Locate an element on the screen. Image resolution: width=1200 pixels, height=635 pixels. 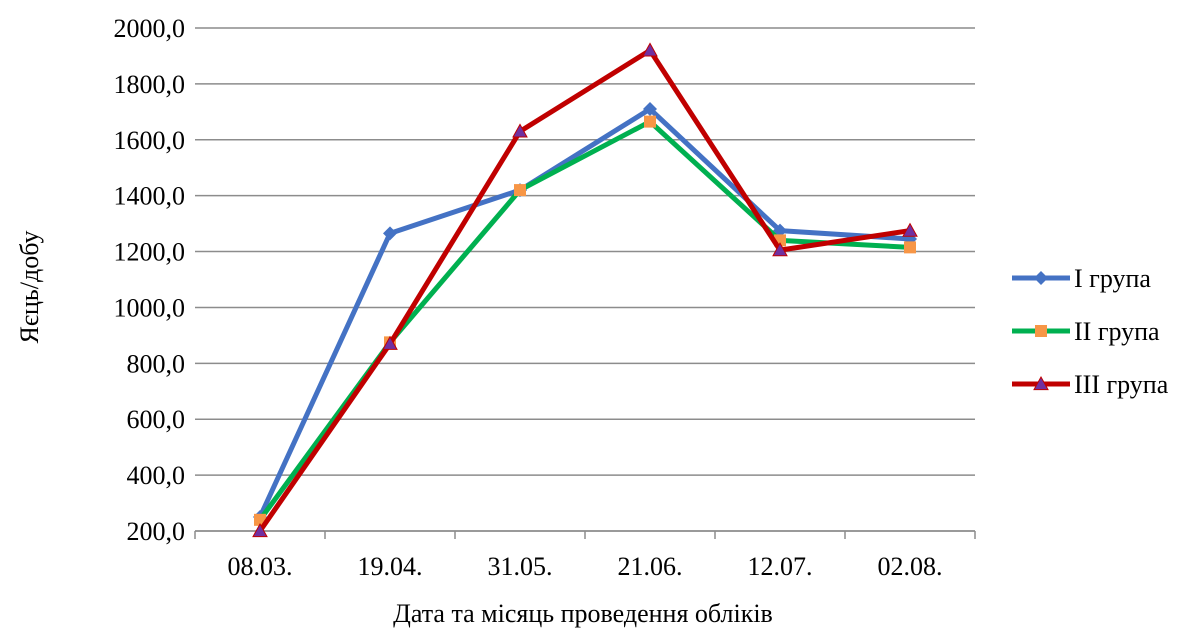
y-tick-label: 1200,0 is located at coordinates (150, 252).